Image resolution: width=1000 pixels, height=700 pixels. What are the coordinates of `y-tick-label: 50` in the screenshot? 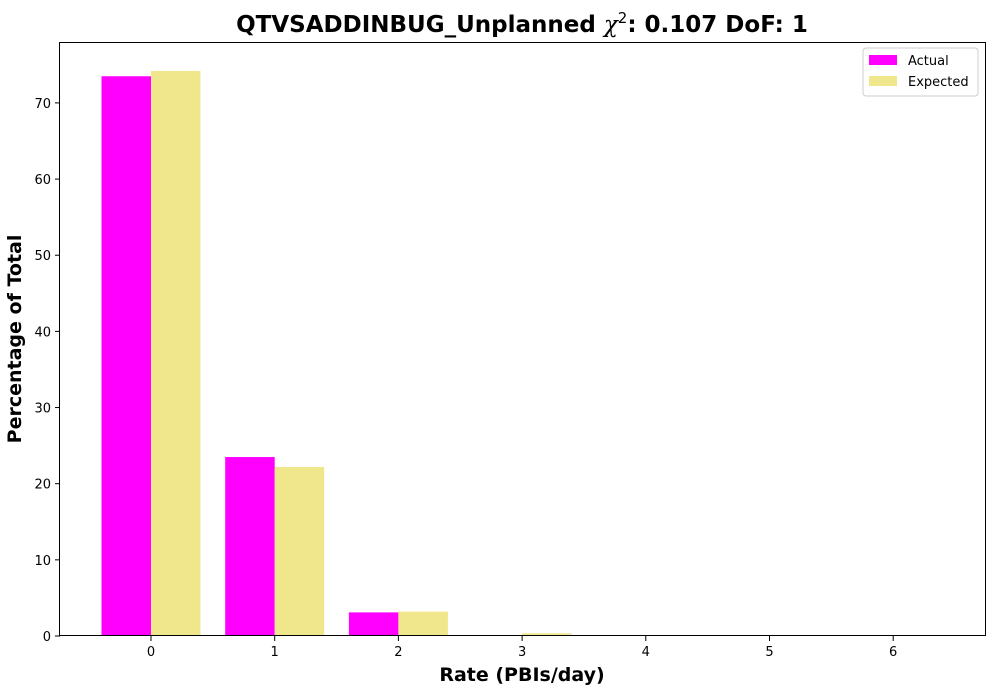 It's located at (42, 256).